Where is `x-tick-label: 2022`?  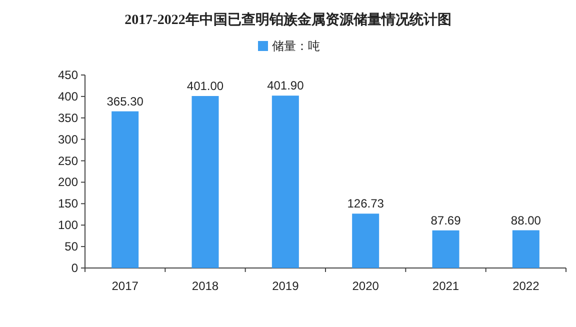
x-tick-label: 2022 is located at coordinates (526, 286).